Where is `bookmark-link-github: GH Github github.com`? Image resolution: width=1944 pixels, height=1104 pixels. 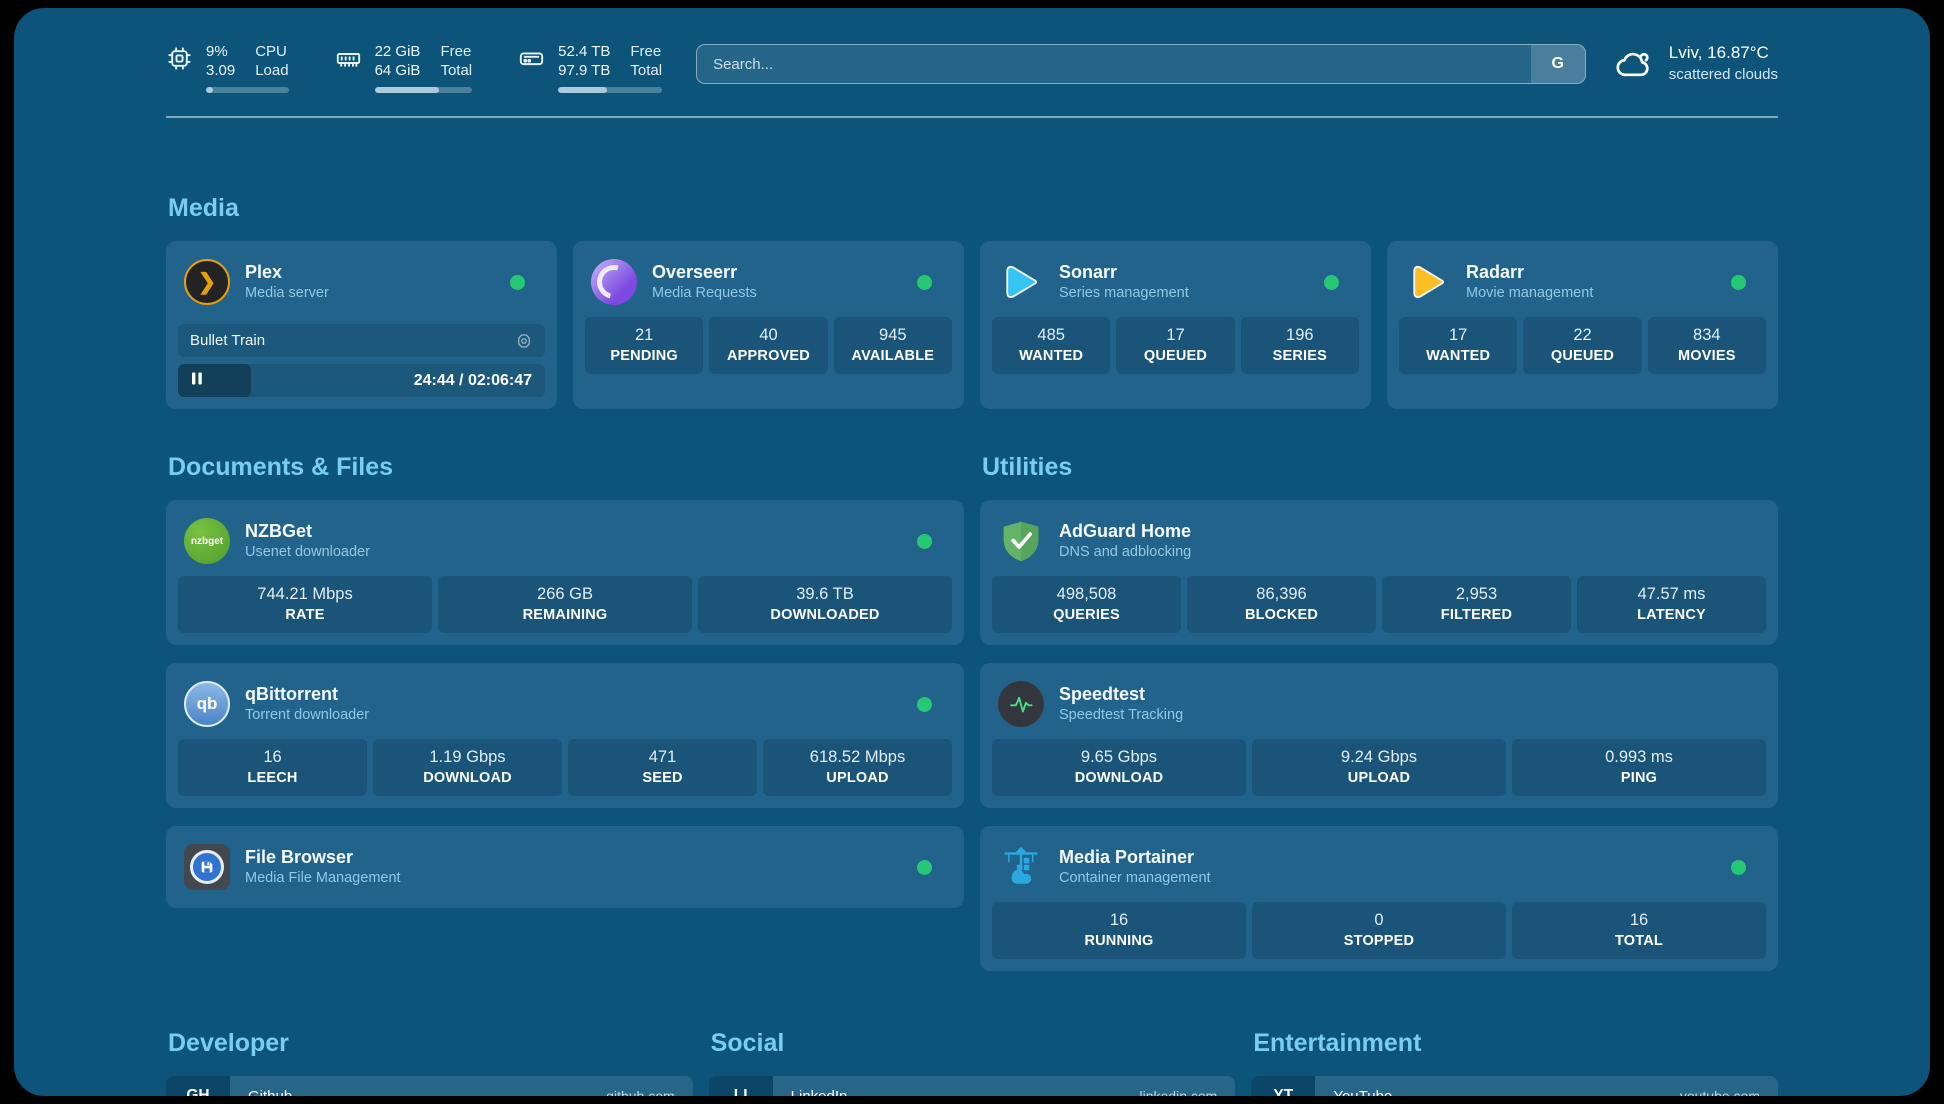
bookmark-link-github: GH Github github.com is located at coordinates (429, 1086).